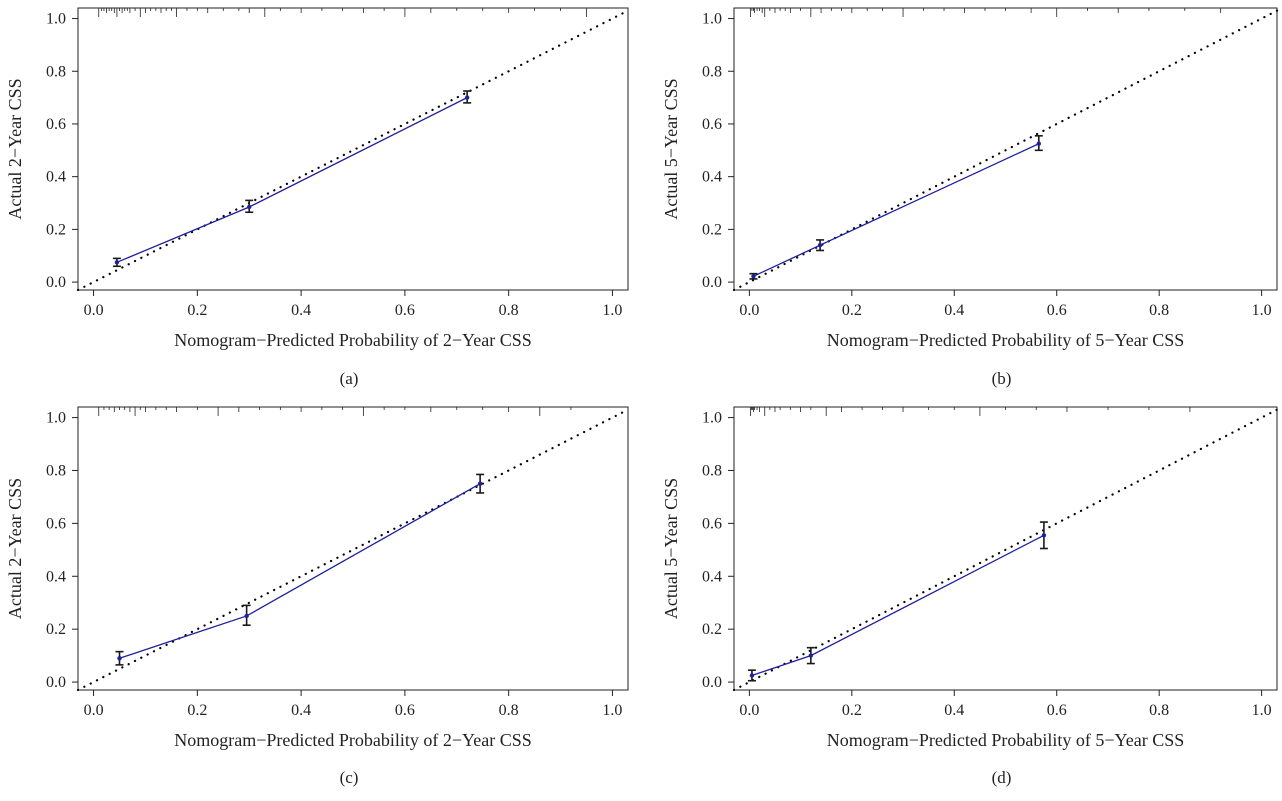 The height and width of the screenshot is (801, 1282). Describe the element at coordinates (1002, 378) in the screenshot. I see `panel-caption: (b)` at that location.